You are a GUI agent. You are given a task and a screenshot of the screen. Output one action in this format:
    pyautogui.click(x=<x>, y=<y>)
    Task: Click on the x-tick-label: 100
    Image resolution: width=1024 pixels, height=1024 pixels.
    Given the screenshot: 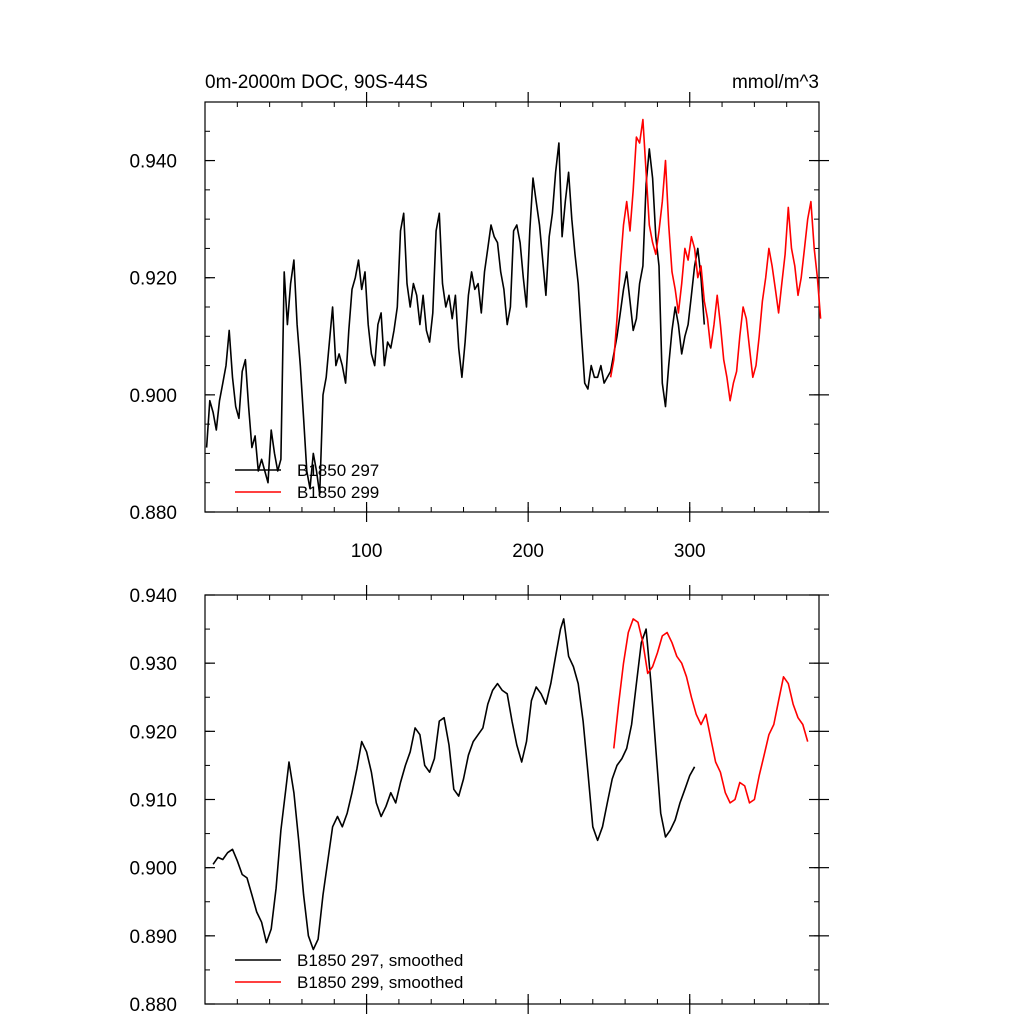 What is the action you would take?
    pyautogui.click(x=367, y=551)
    